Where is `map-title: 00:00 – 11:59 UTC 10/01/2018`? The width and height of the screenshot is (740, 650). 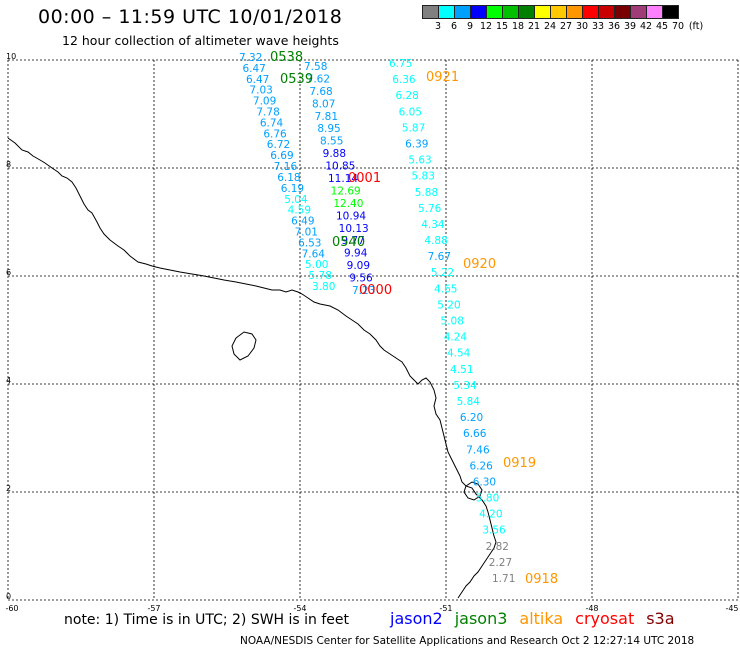
map-title: 00:00 – 11:59 UTC 10/01/2018 is located at coordinates (190, 17).